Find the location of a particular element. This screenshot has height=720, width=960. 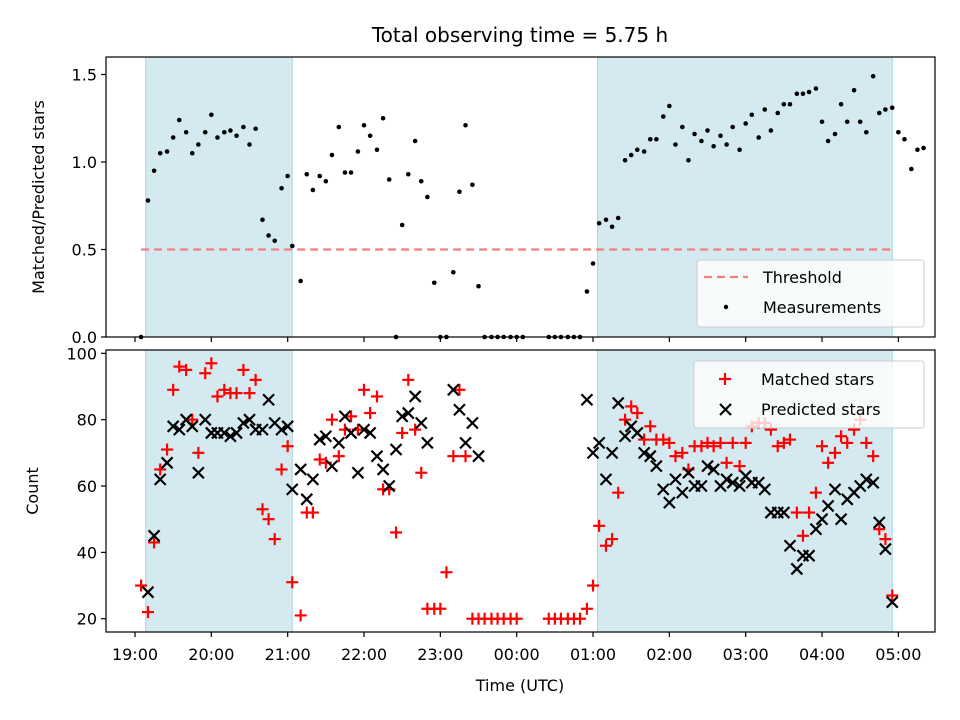

legend-threshold-label: Threshold is located at coordinates (802, 277).